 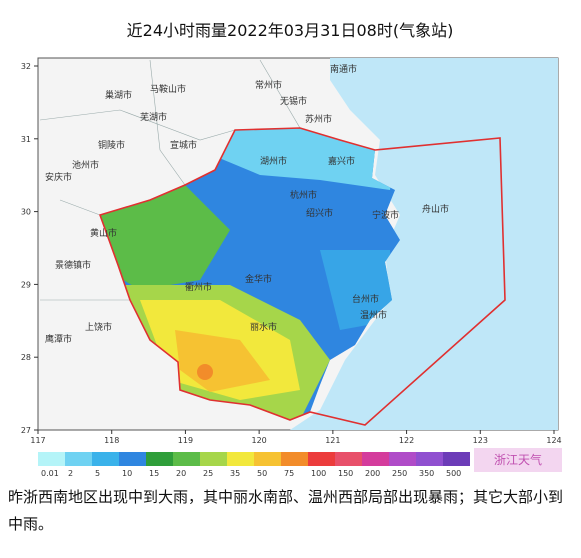 I want to click on legend-label: 20, so click(x=181, y=473).